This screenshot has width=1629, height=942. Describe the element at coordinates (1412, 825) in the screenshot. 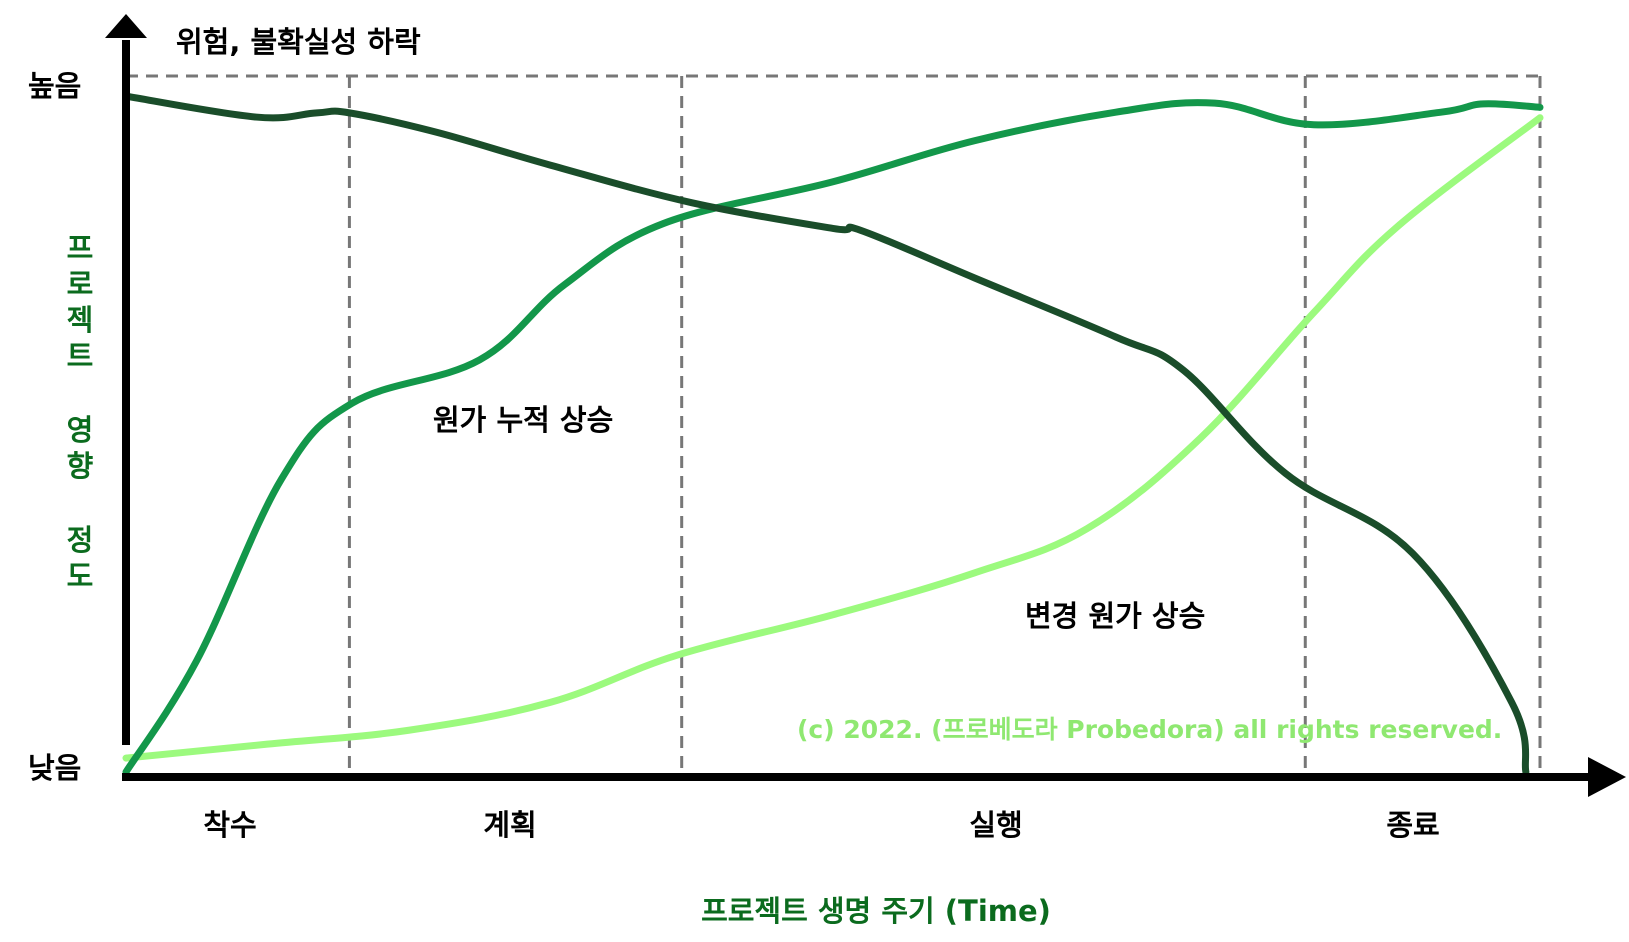

I see `phase-label-closing: 종료` at that location.